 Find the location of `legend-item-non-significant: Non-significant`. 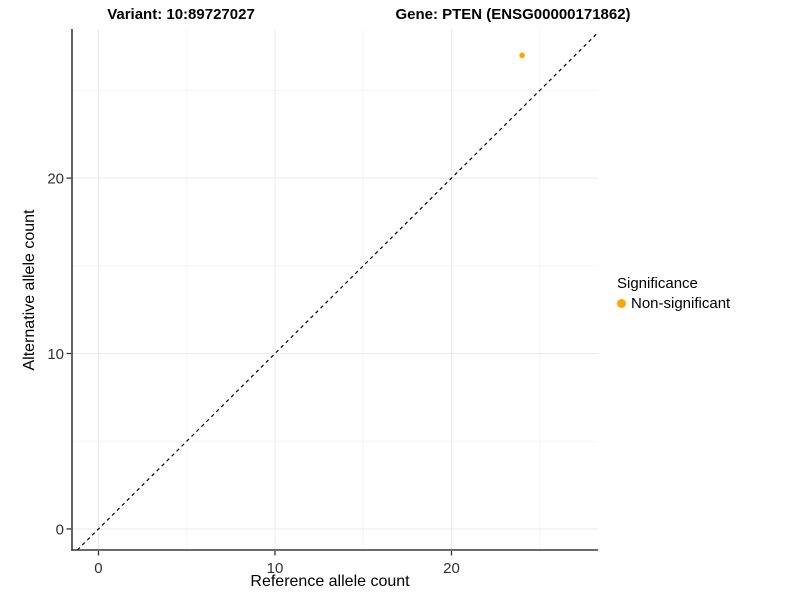

legend-item-non-significant: Non-significant is located at coordinates (673, 303).